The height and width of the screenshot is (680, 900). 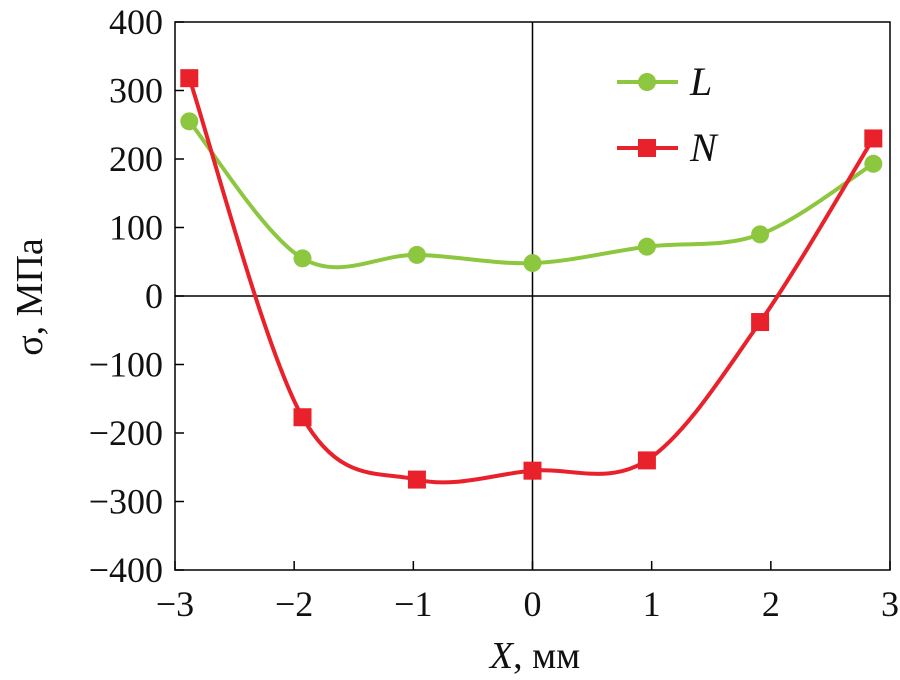 What do you see at coordinates (175, 604) in the screenshot?
I see `x-tick-label: −3` at bounding box center [175, 604].